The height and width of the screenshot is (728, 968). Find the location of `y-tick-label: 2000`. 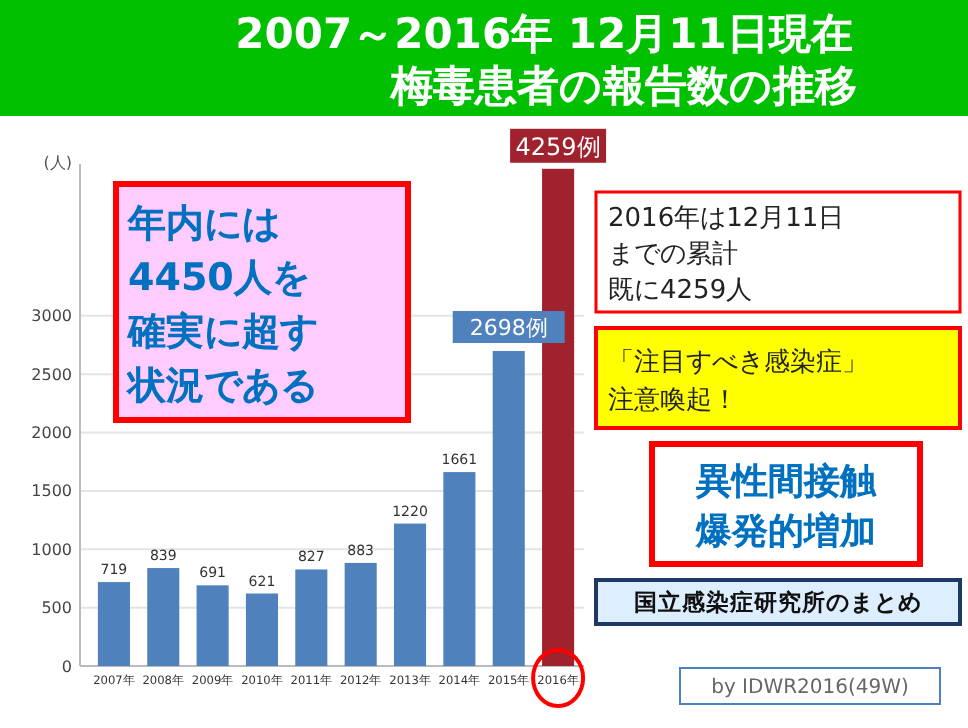

y-tick-label: 2000 is located at coordinates (51, 433).